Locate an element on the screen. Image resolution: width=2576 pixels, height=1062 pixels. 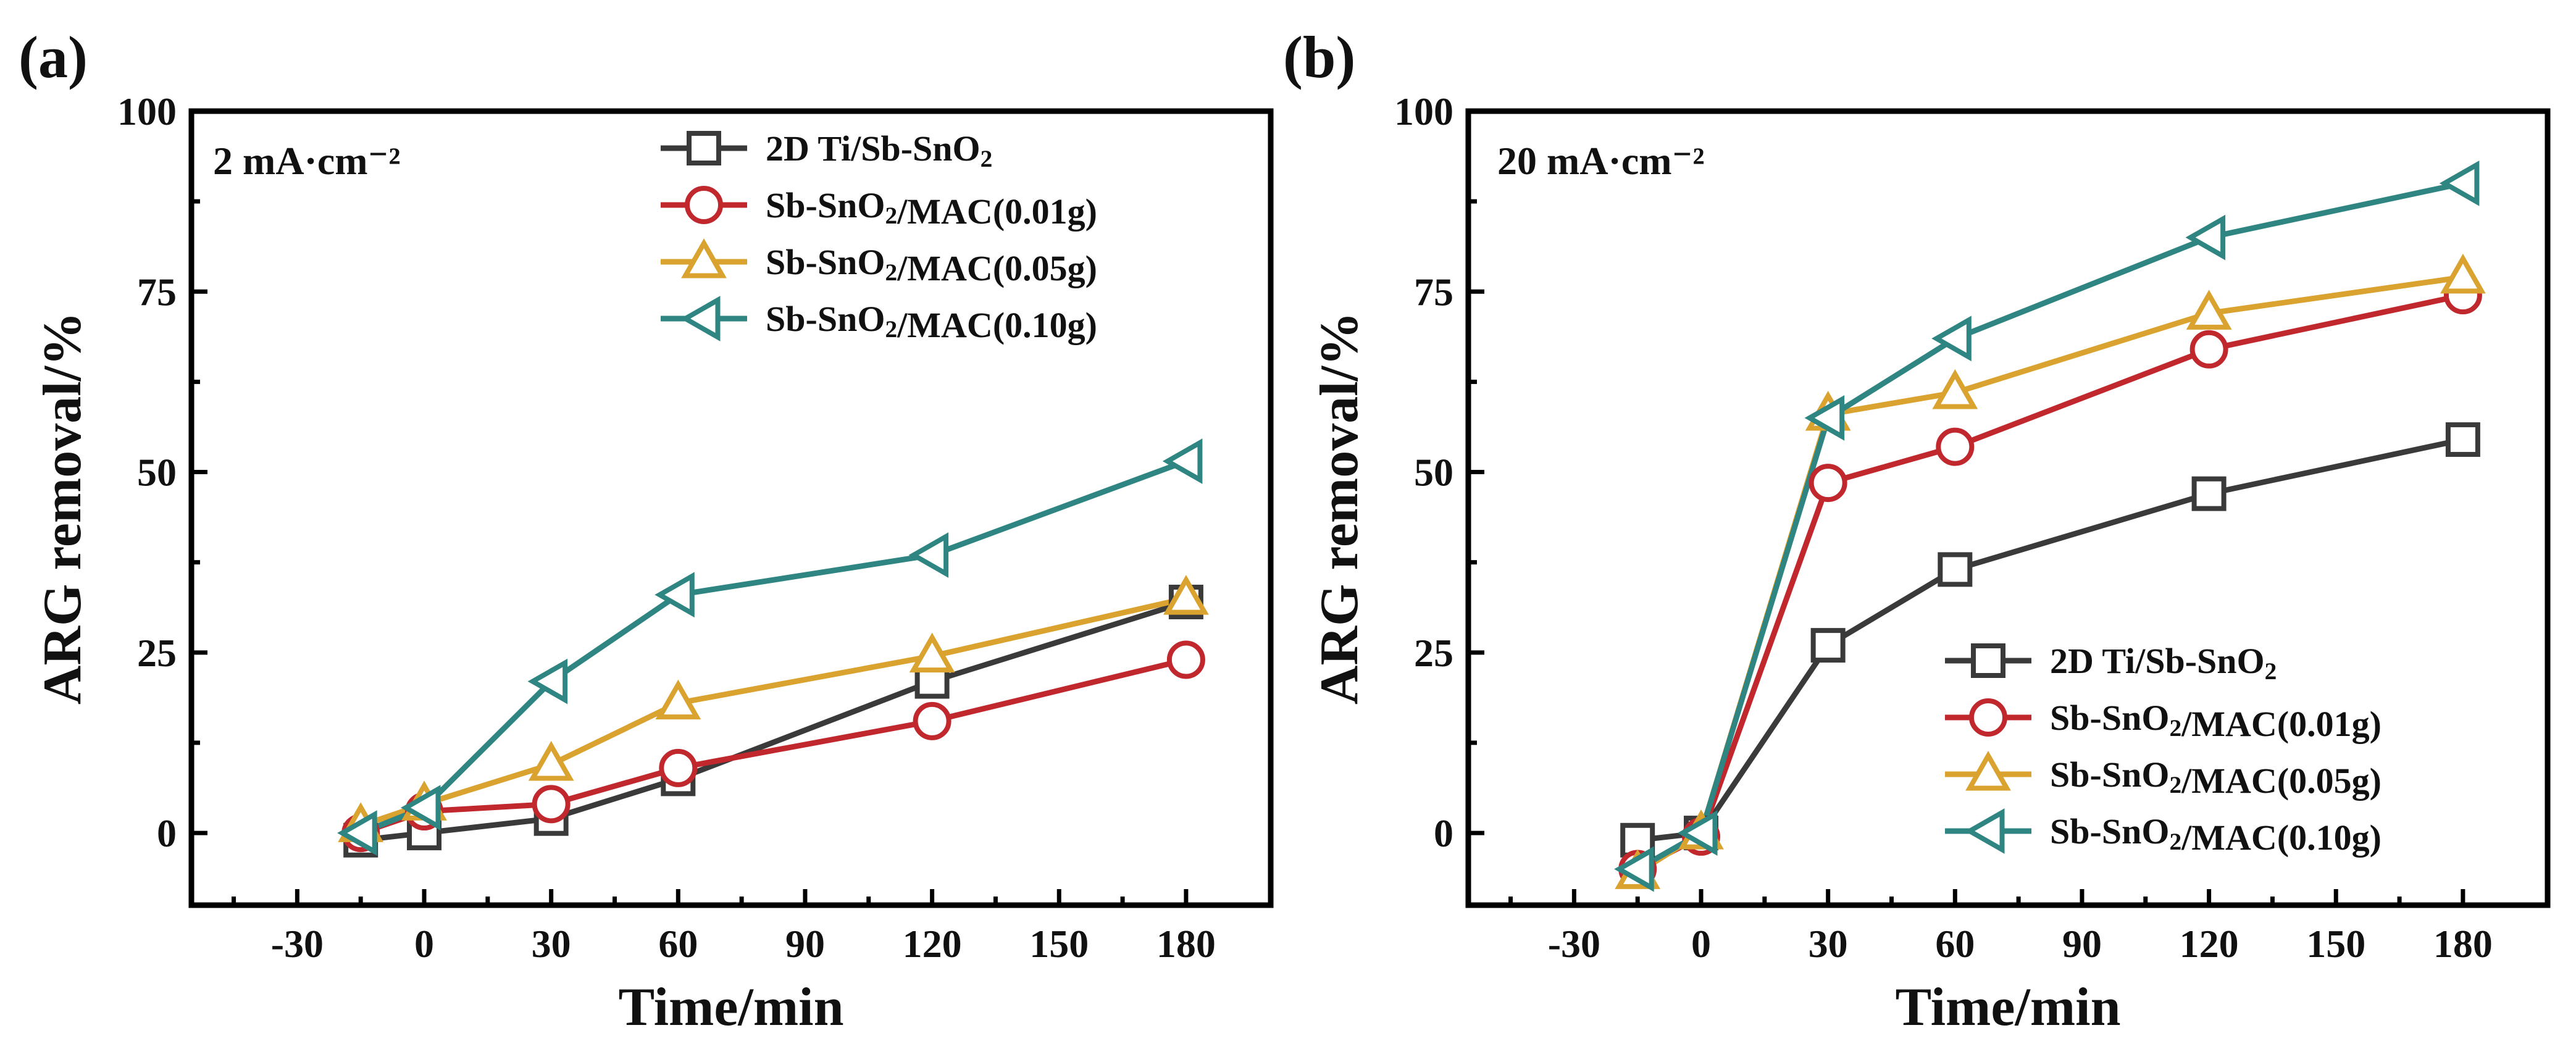
panel-label: (a) is located at coordinates (53, 57).